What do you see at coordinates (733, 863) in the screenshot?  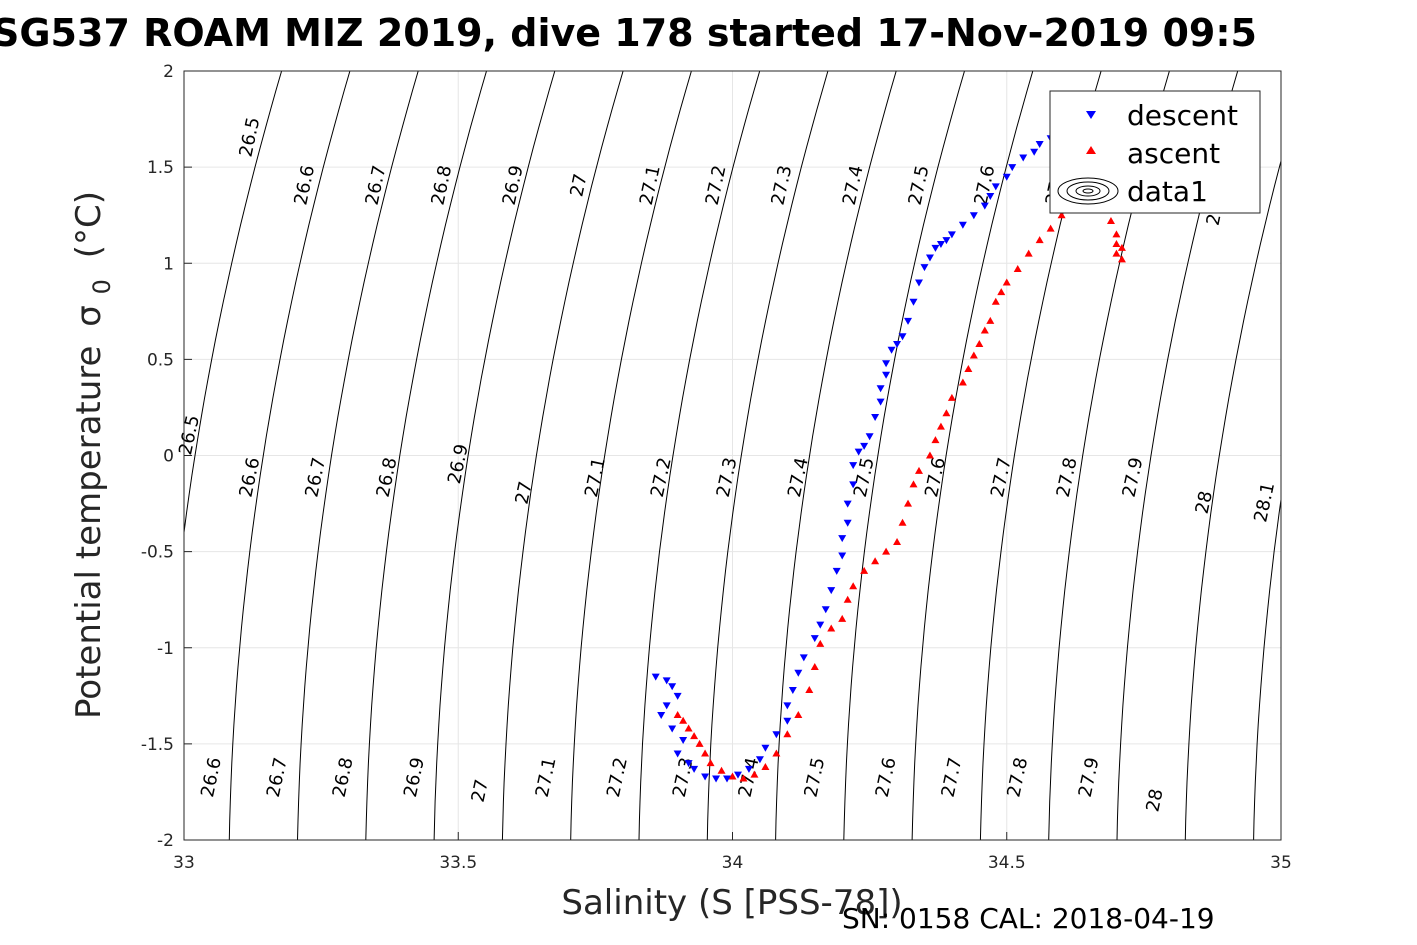 I see `x-tick-label: 34` at bounding box center [733, 863].